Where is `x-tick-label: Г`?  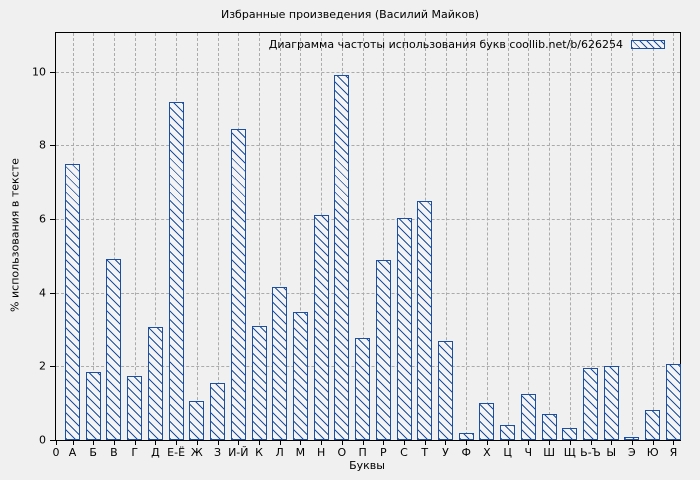 x-tick-label: Г is located at coordinates (135, 452).